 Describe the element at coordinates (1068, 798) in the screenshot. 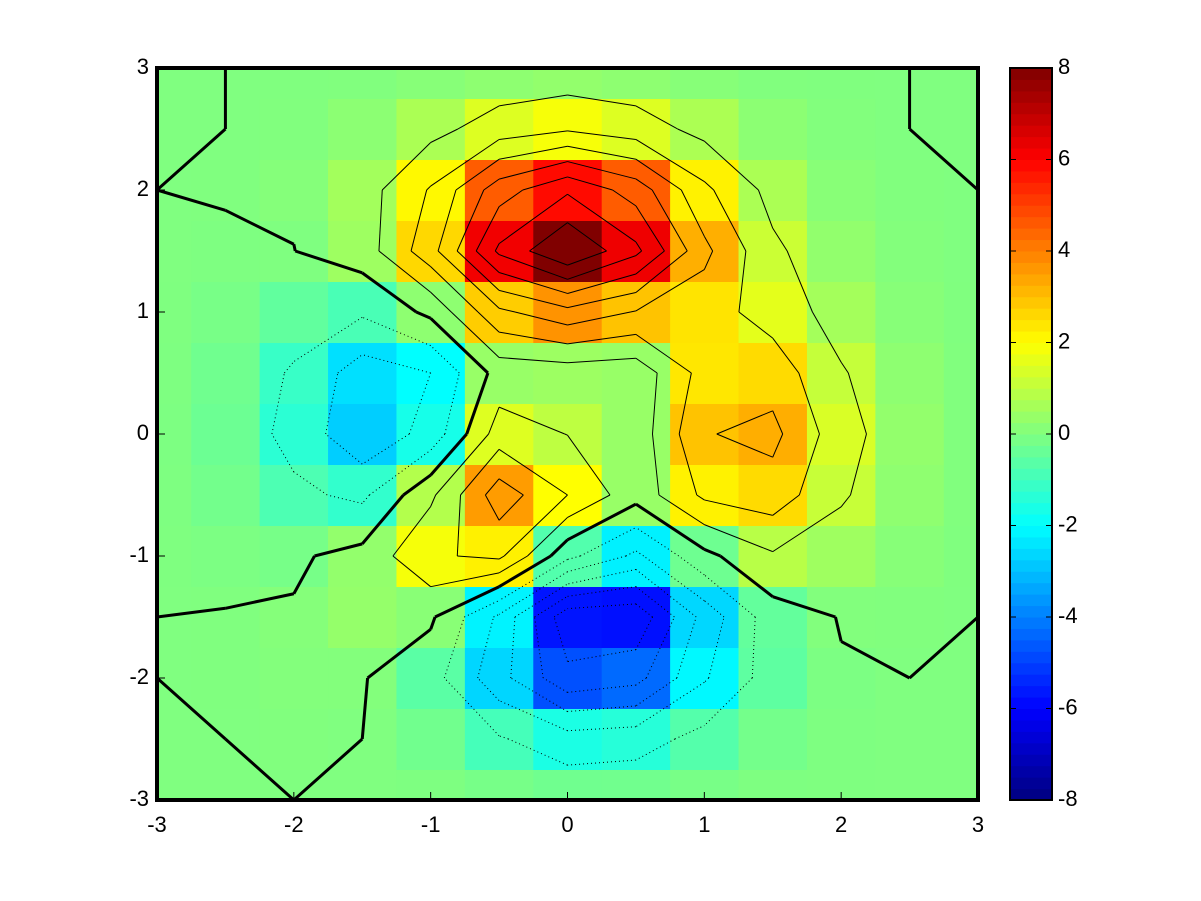

I see `colorbar-tick-label: -8` at that location.